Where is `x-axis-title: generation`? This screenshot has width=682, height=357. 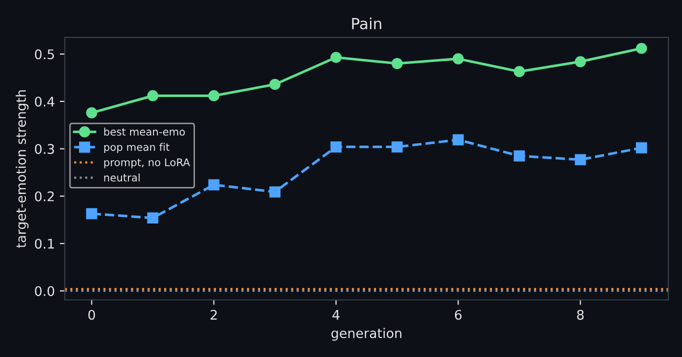 x-axis-title: generation is located at coordinates (366, 334).